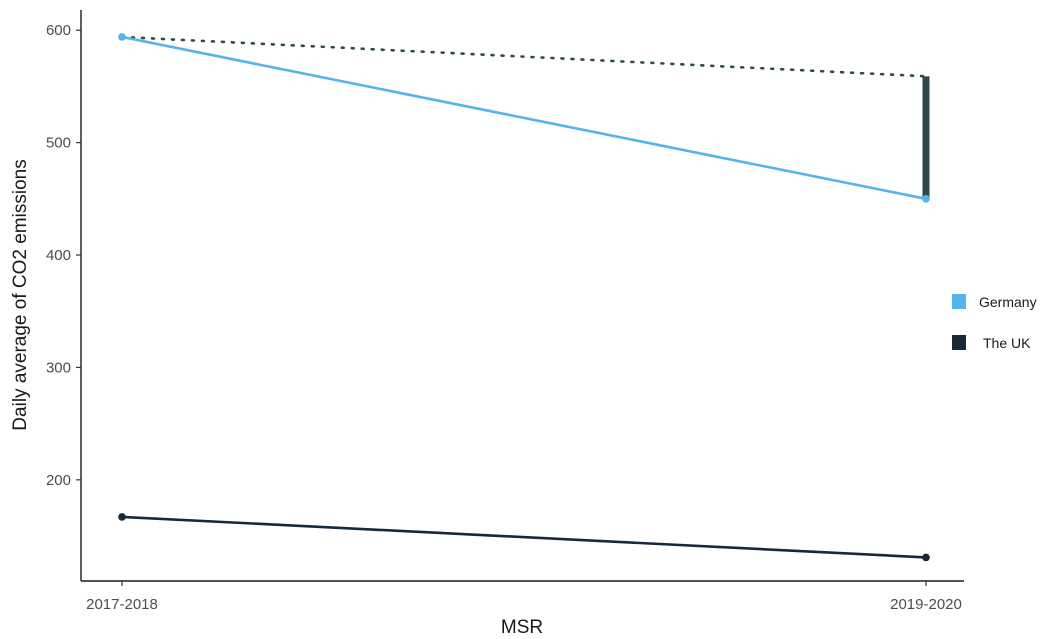 Image resolution: width=1062 pixels, height=639 pixels. I want to click on legend: Germany The UK, so click(994, 322).